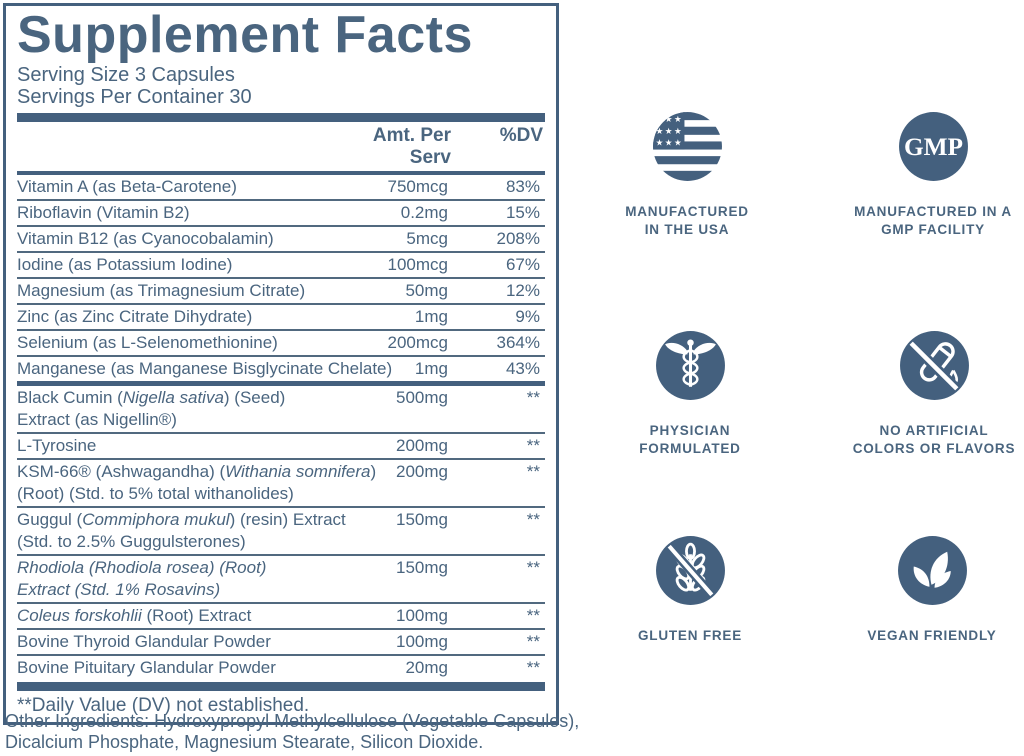 The width and height of the screenshot is (1024, 756). What do you see at coordinates (690, 570) in the screenshot?
I see `gluten-free-icon` at bounding box center [690, 570].